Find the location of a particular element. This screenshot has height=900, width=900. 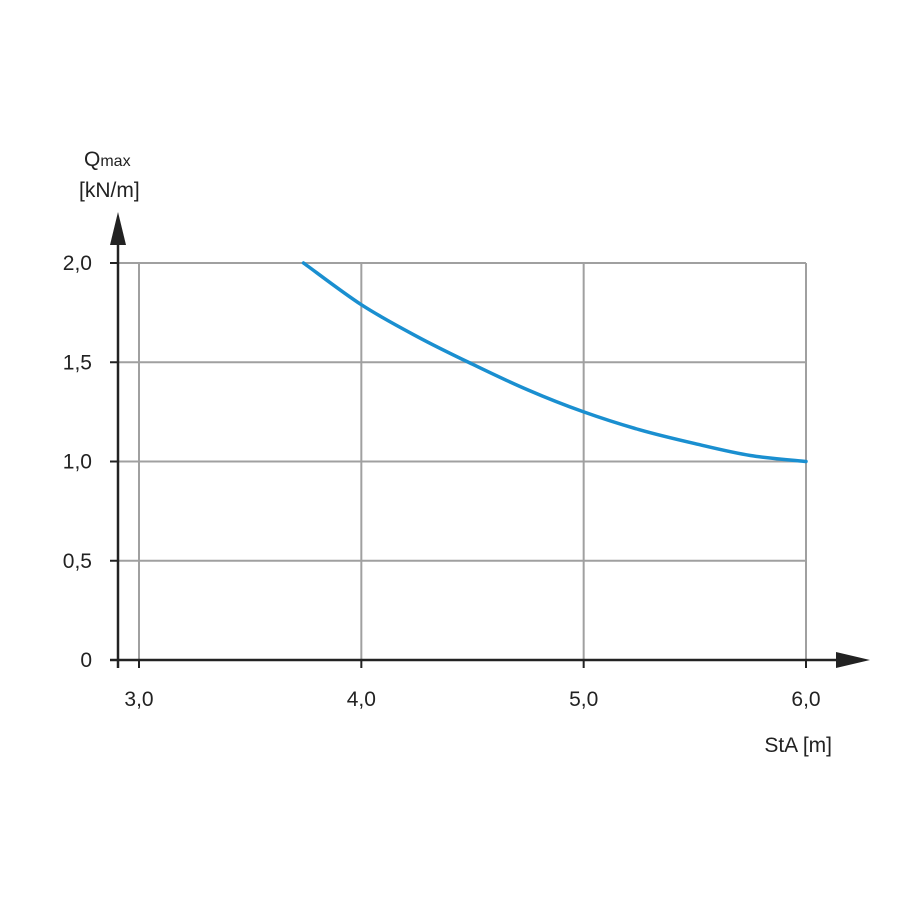

x-axis-label: StA [m] is located at coordinates (798, 745).